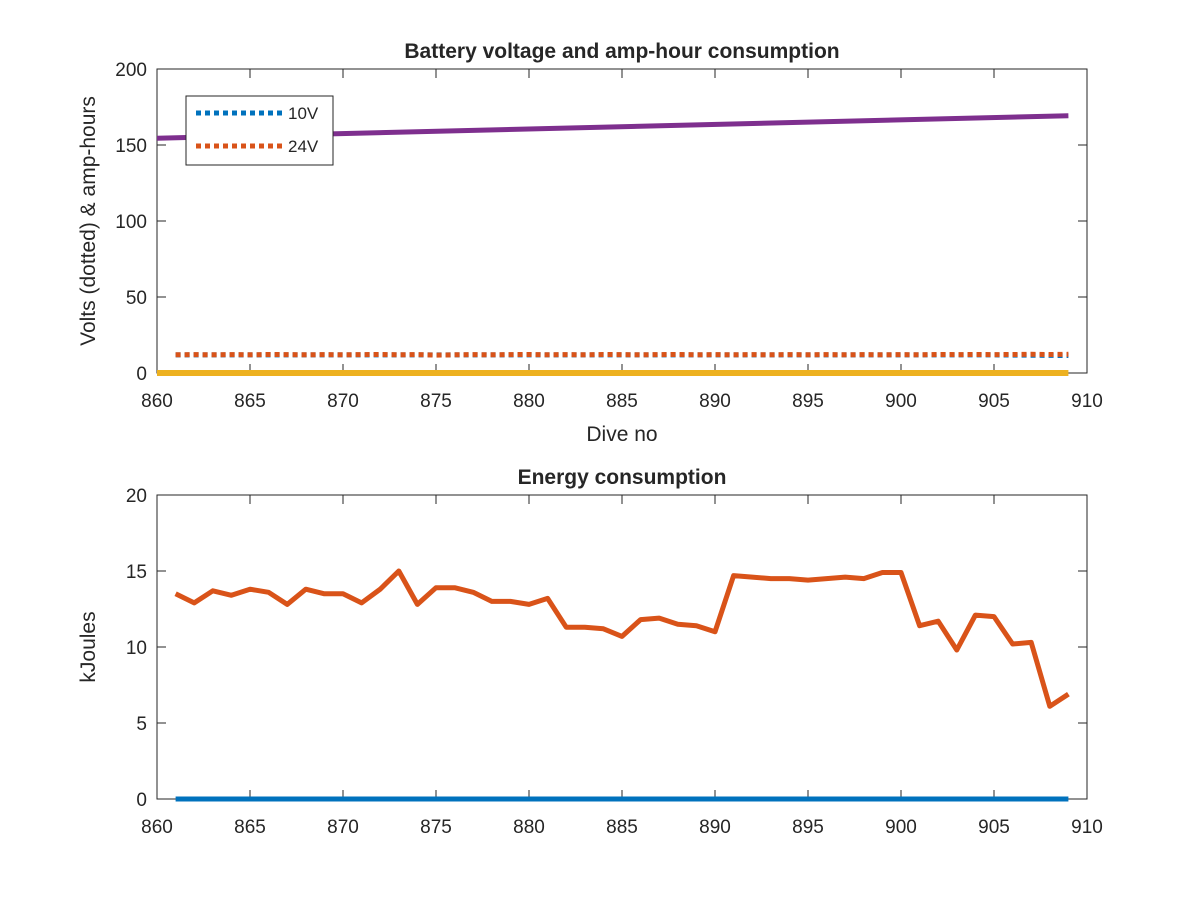 This screenshot has height=900, width=1200. What do you see at coordinates (621, 434) in the screenshot?
I see `x-axis-label: Dive no` at bounding box center [621, 434].